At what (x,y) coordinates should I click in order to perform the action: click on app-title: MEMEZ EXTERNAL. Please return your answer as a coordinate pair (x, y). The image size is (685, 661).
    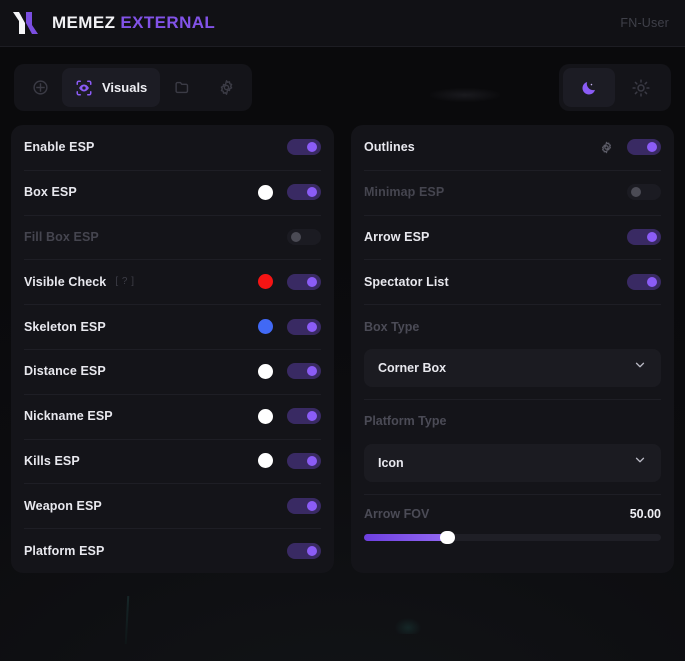
    Looking at the image, I should click on (133, 23).